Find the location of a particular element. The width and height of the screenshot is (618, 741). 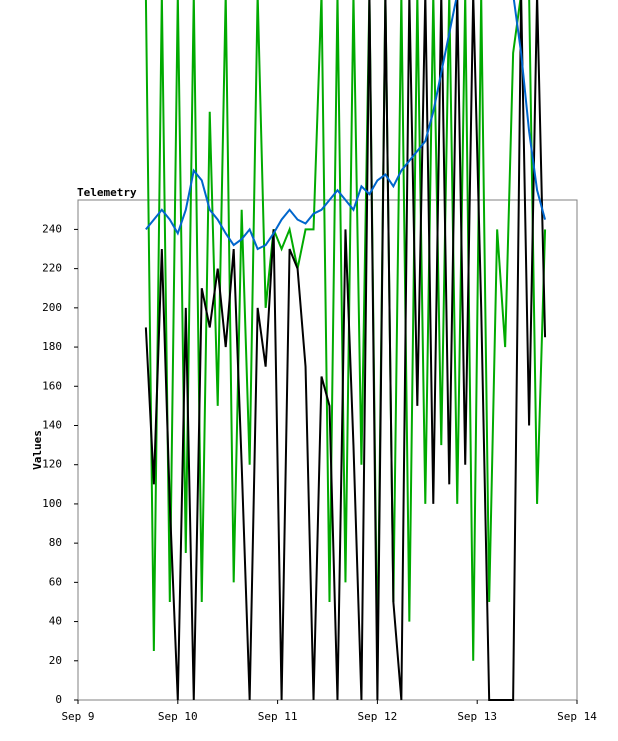

y-tick-label: 80 is located at coordinates (55, 542).